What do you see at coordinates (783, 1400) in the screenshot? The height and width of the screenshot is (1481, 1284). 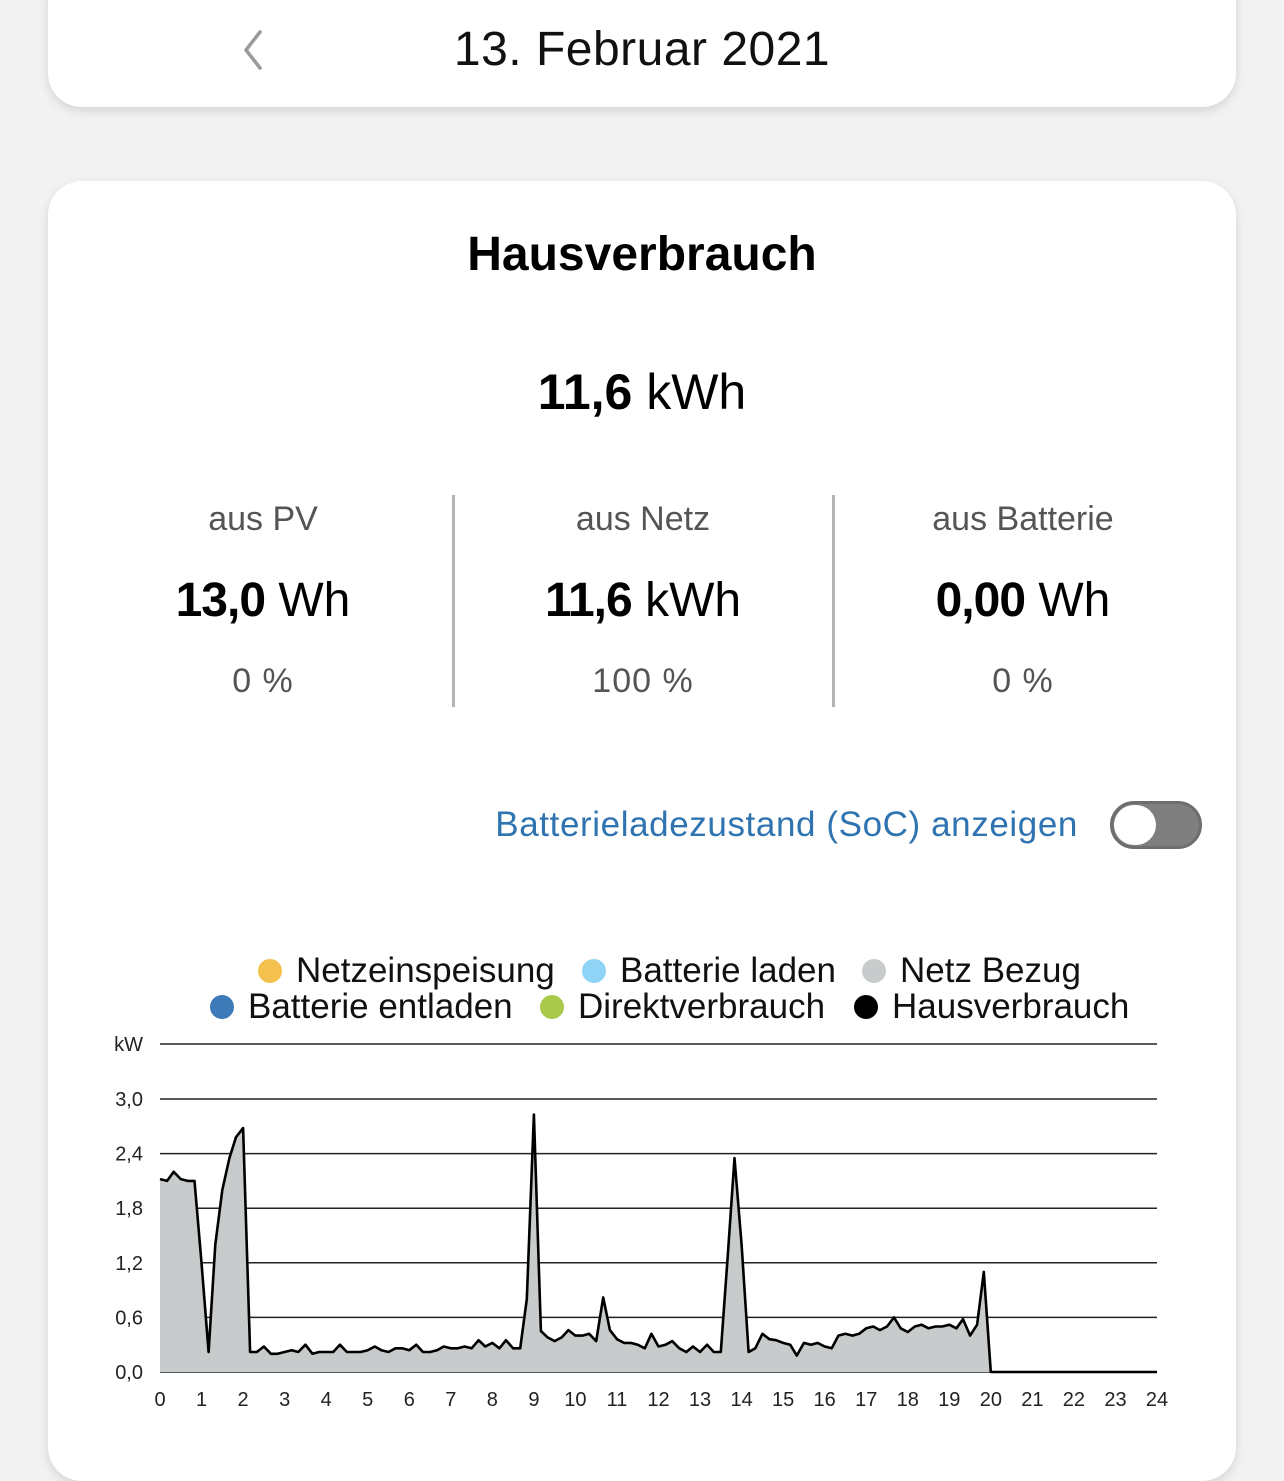 I see `x-tick-label: 15` at bounding box center [783, 1400].